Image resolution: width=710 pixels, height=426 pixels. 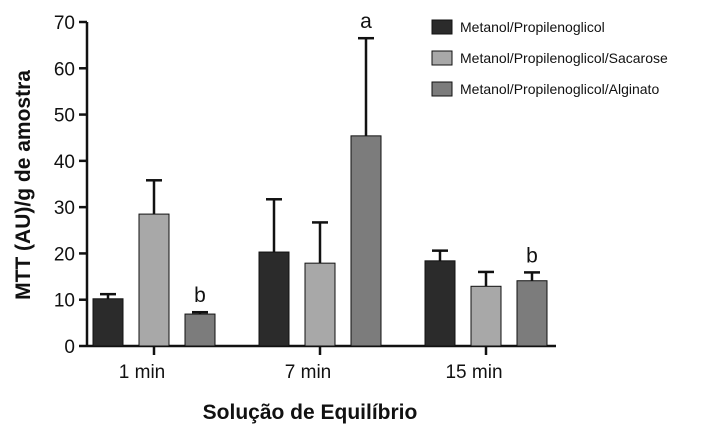 I want to click on y-tick-label: 20, so click(x=64, y=254).